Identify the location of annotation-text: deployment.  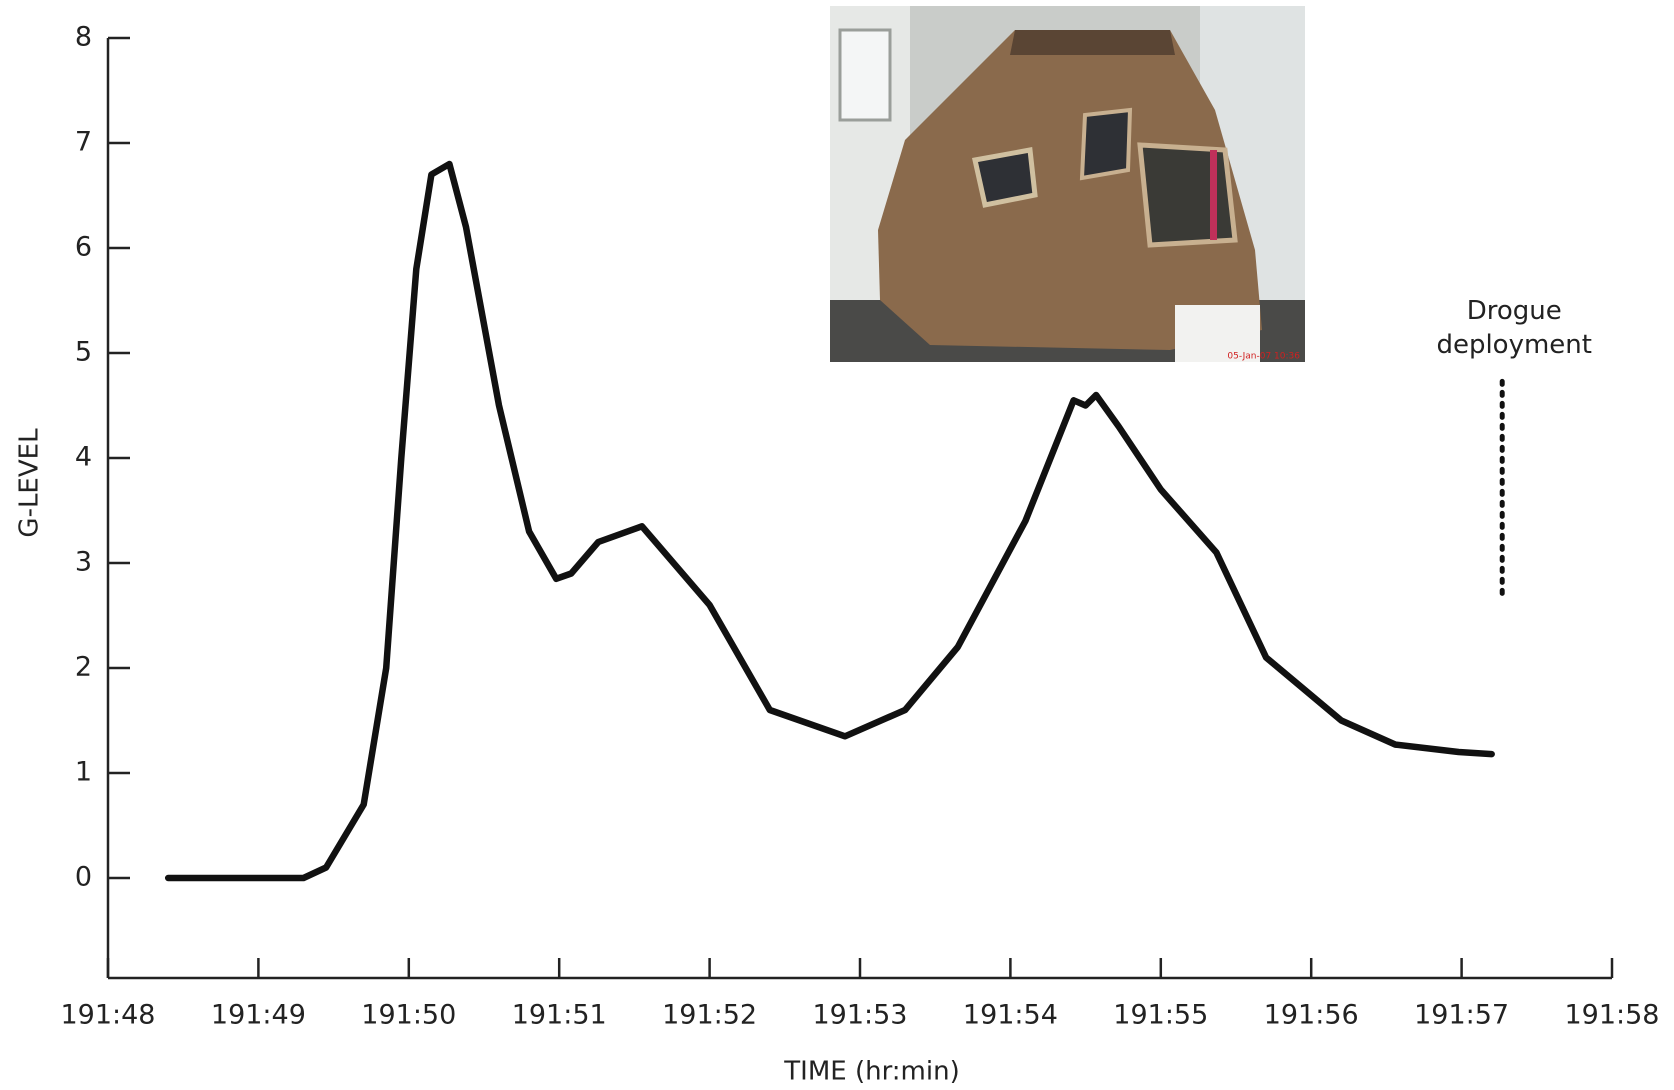
(1514, 345).